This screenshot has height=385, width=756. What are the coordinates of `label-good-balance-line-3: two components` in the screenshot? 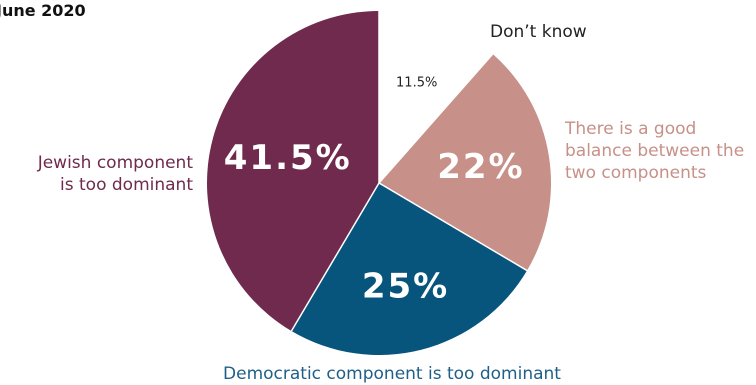 It's located at (636, 173).